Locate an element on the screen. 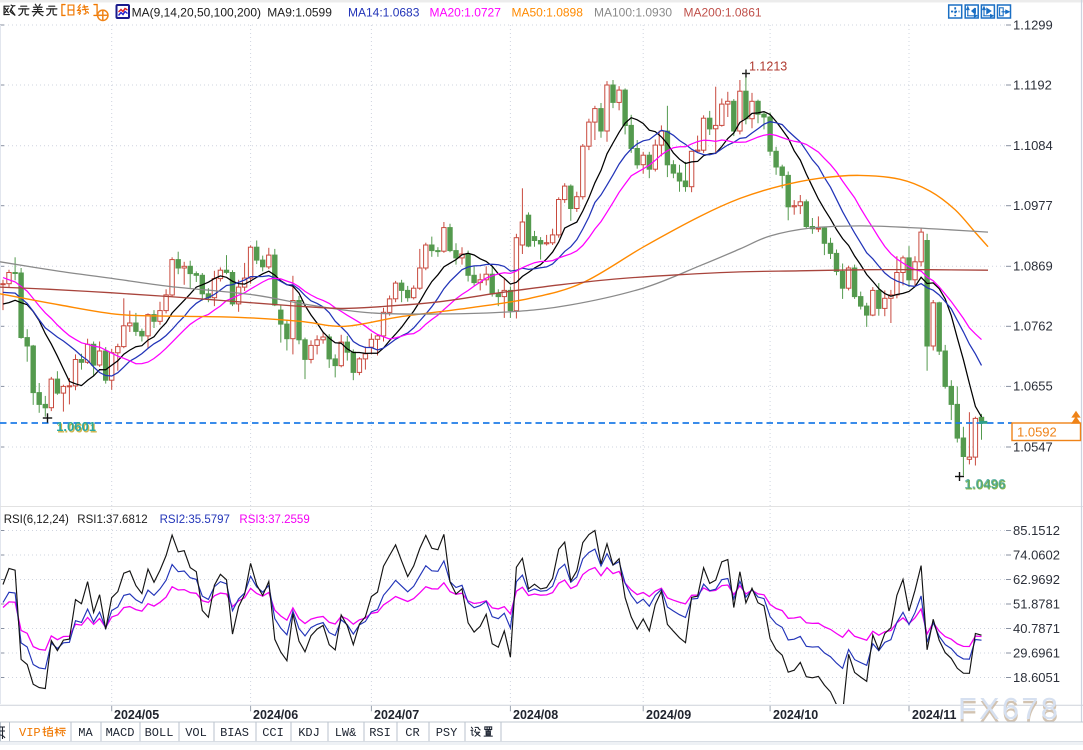 The width and height of the screenshot is (1083, 750). svg-text: 62.9692 is located at coordinates (1036, 579).